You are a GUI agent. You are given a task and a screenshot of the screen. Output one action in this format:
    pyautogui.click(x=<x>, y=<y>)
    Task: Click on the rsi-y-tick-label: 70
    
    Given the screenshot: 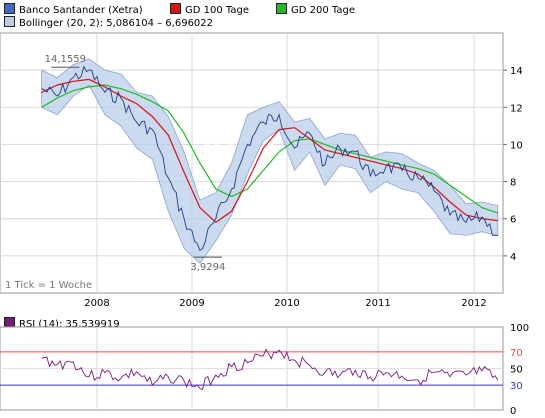 What is the action you would take?
    pyautogui.click(x=516, y=353)
    